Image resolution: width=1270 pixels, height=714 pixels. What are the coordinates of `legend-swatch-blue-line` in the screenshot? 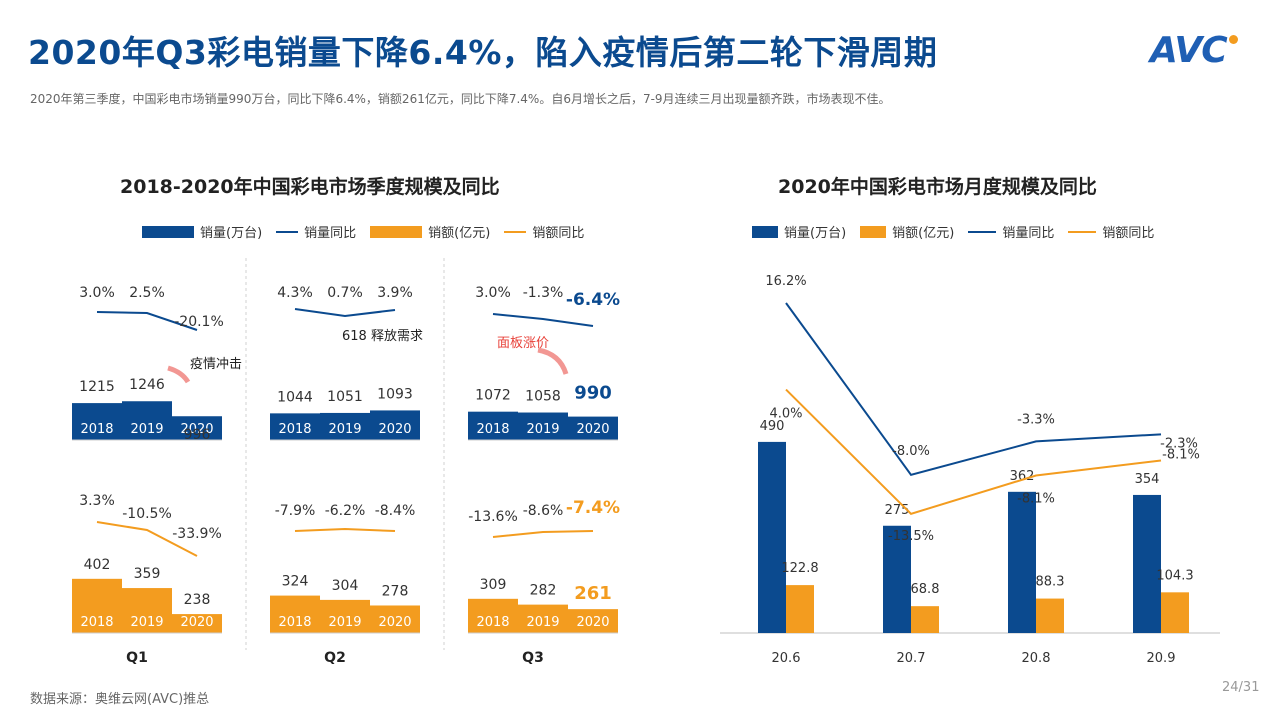 It's located at (287, 231).